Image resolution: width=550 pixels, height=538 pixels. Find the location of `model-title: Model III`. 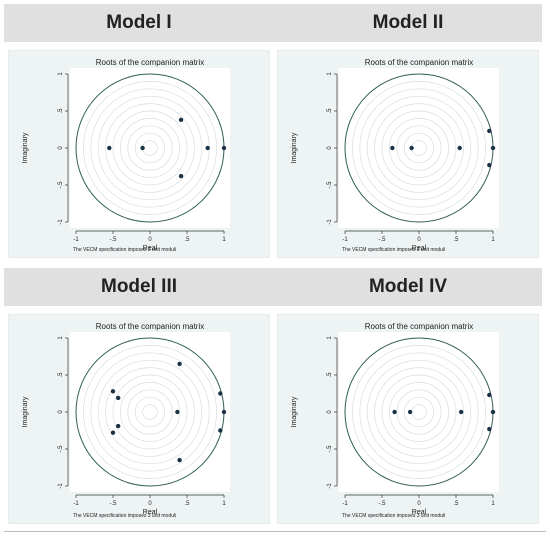

model-title: Model III is located at coordinates (139, 286).